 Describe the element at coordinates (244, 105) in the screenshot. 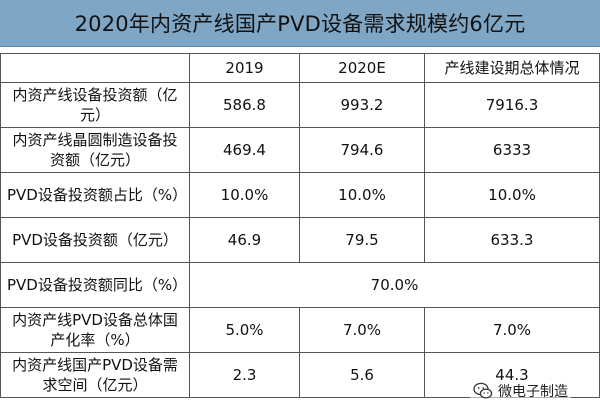

I see `cell-value: 586.8` at that location.